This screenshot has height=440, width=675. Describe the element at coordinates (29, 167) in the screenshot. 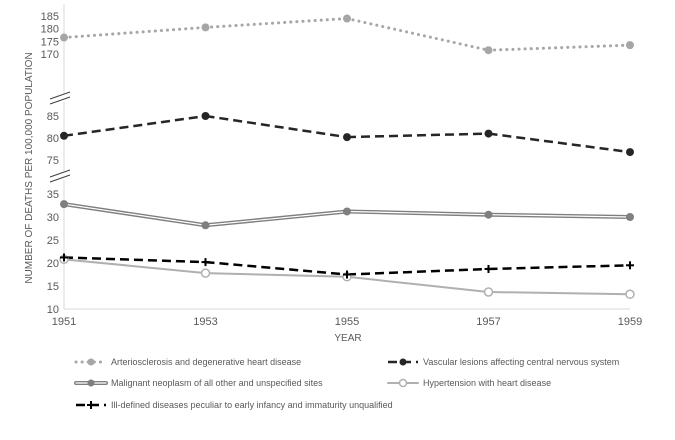

I see `y-axis-title: NUMBER OF DEATHS PER 100,000 POPULATION` at that location.